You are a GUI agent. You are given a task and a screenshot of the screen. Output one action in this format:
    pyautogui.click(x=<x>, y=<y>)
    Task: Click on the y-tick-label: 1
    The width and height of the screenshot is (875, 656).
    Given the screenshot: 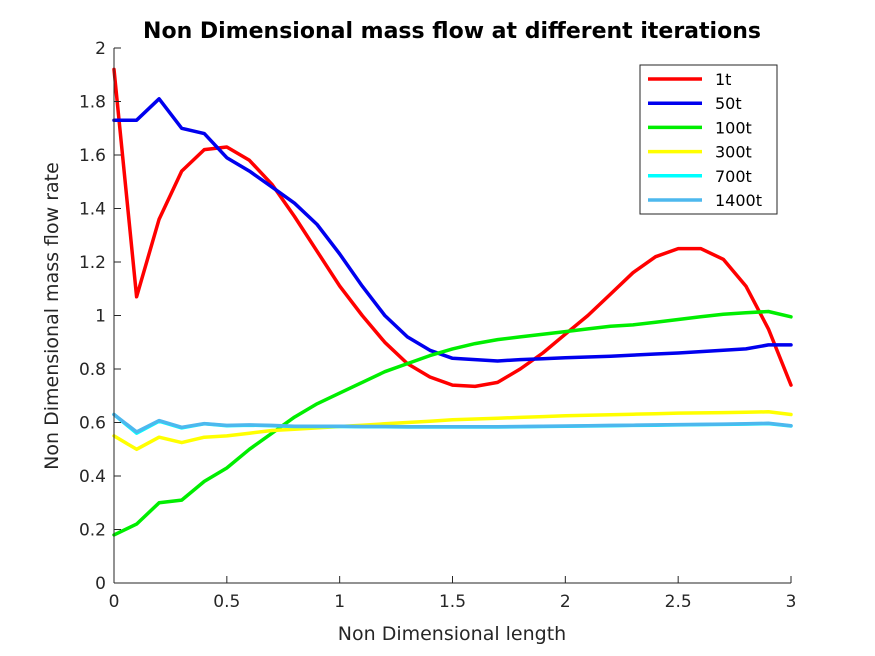 What is the action you would take?
    pyautogui.click(x=100, y=317)
    